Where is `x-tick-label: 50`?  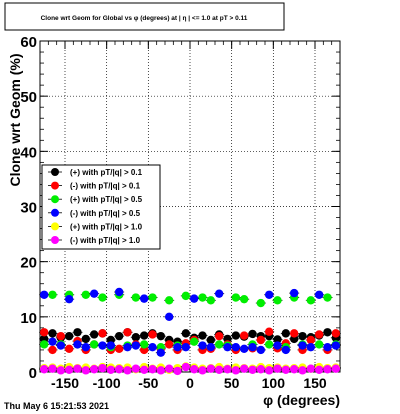 x-tick-label: 50 is located at coordinates (232, 383).